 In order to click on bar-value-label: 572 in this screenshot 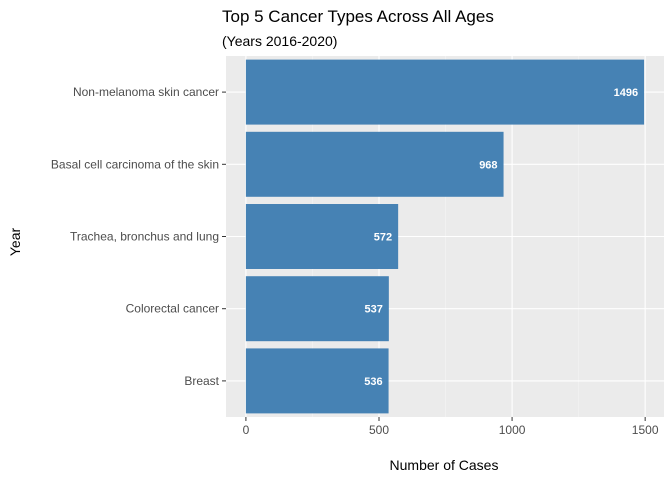, I will do `click(383, 238)`.